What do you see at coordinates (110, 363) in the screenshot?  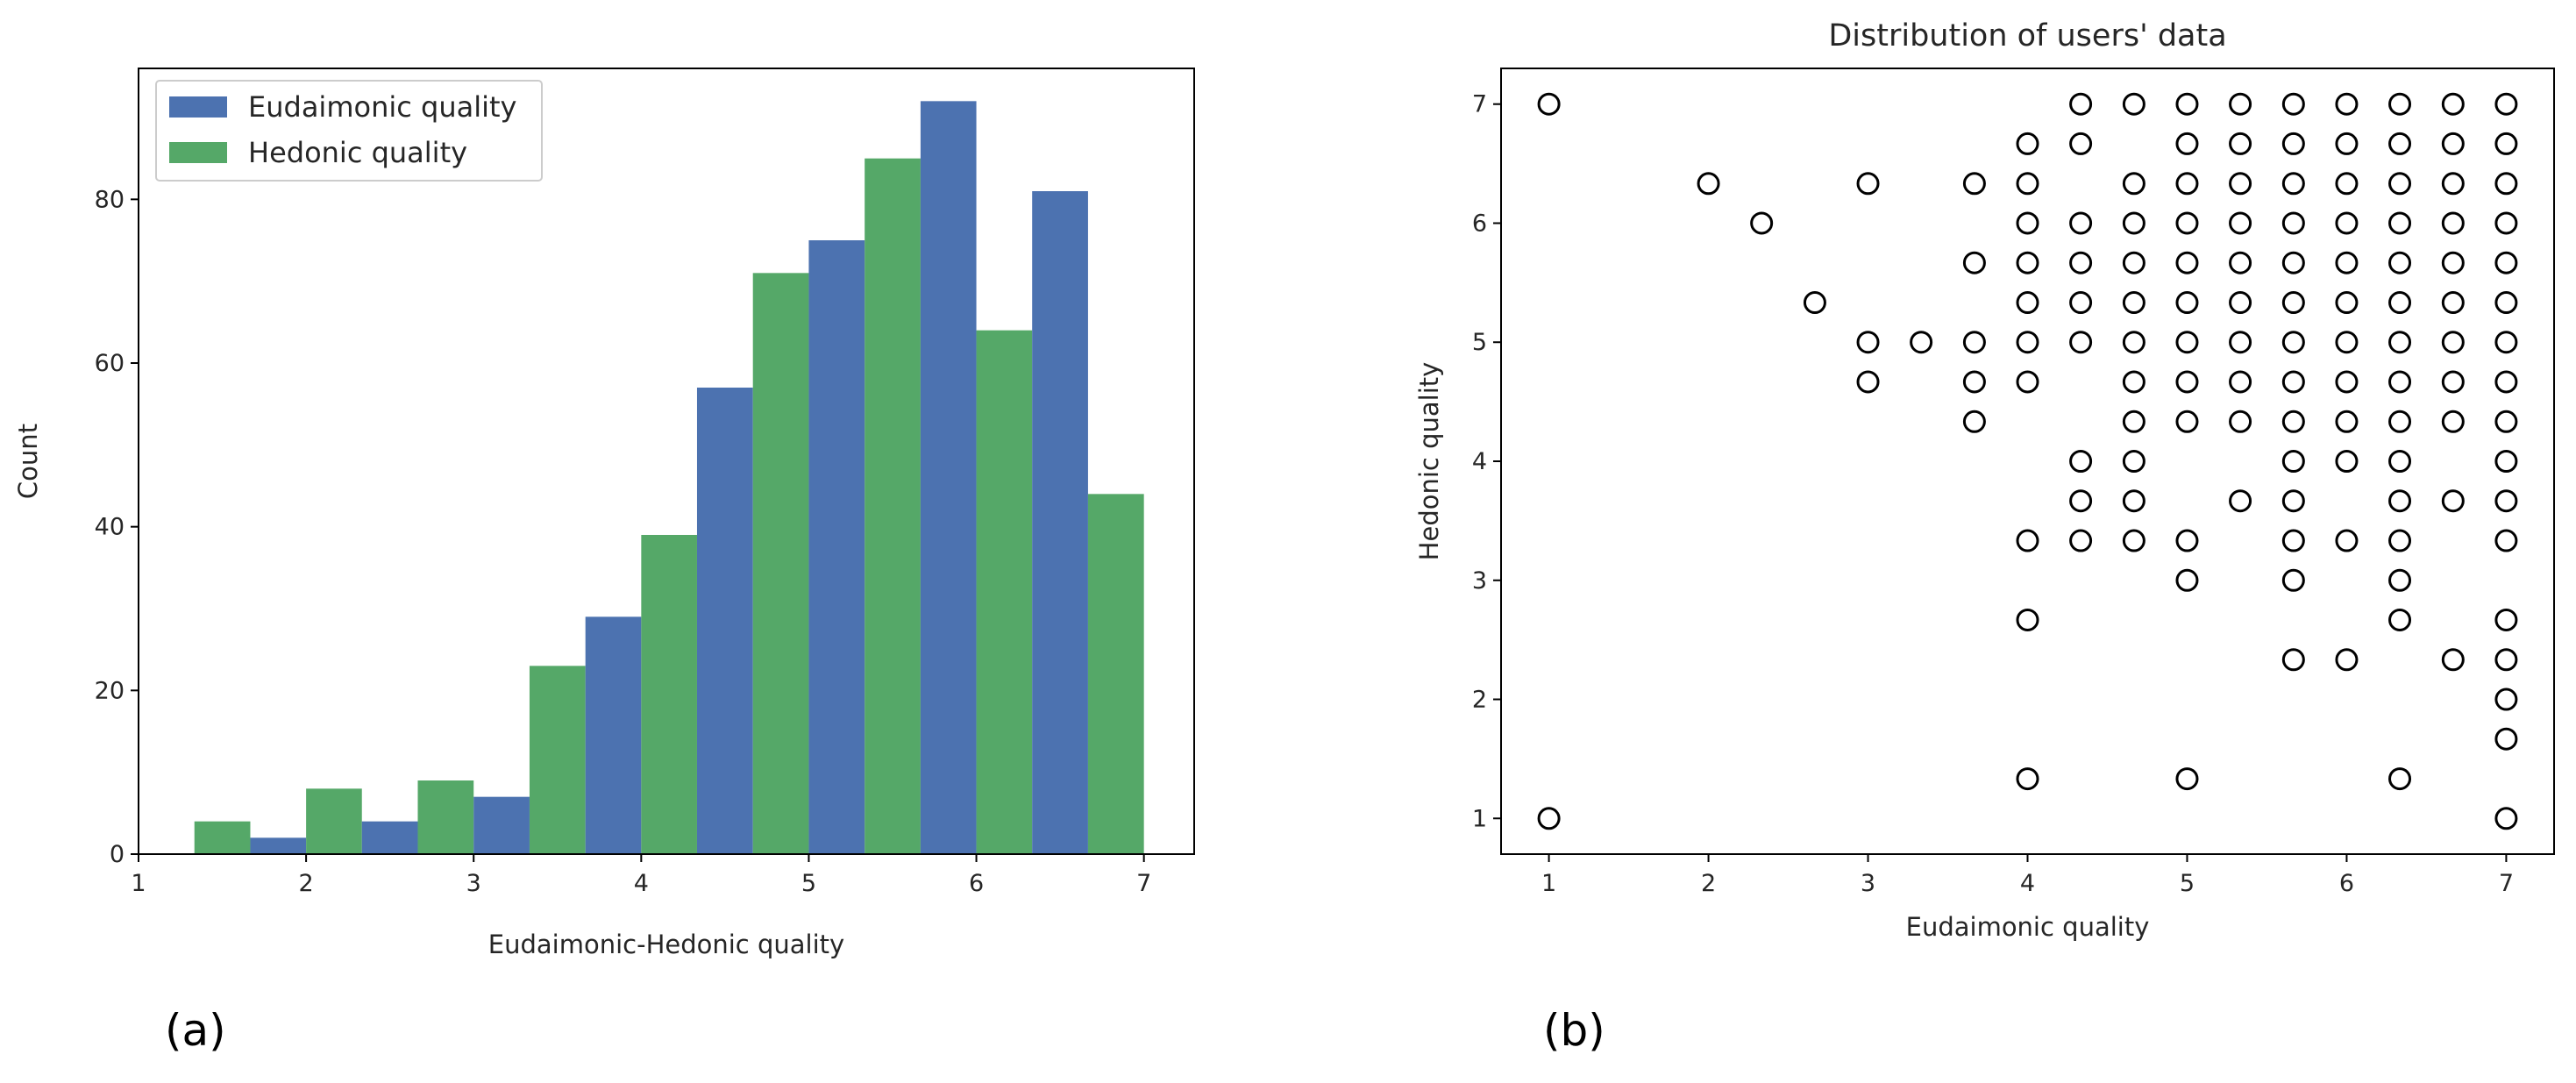 I see `y-tick-label: 60` at bounding box center [110, 363].